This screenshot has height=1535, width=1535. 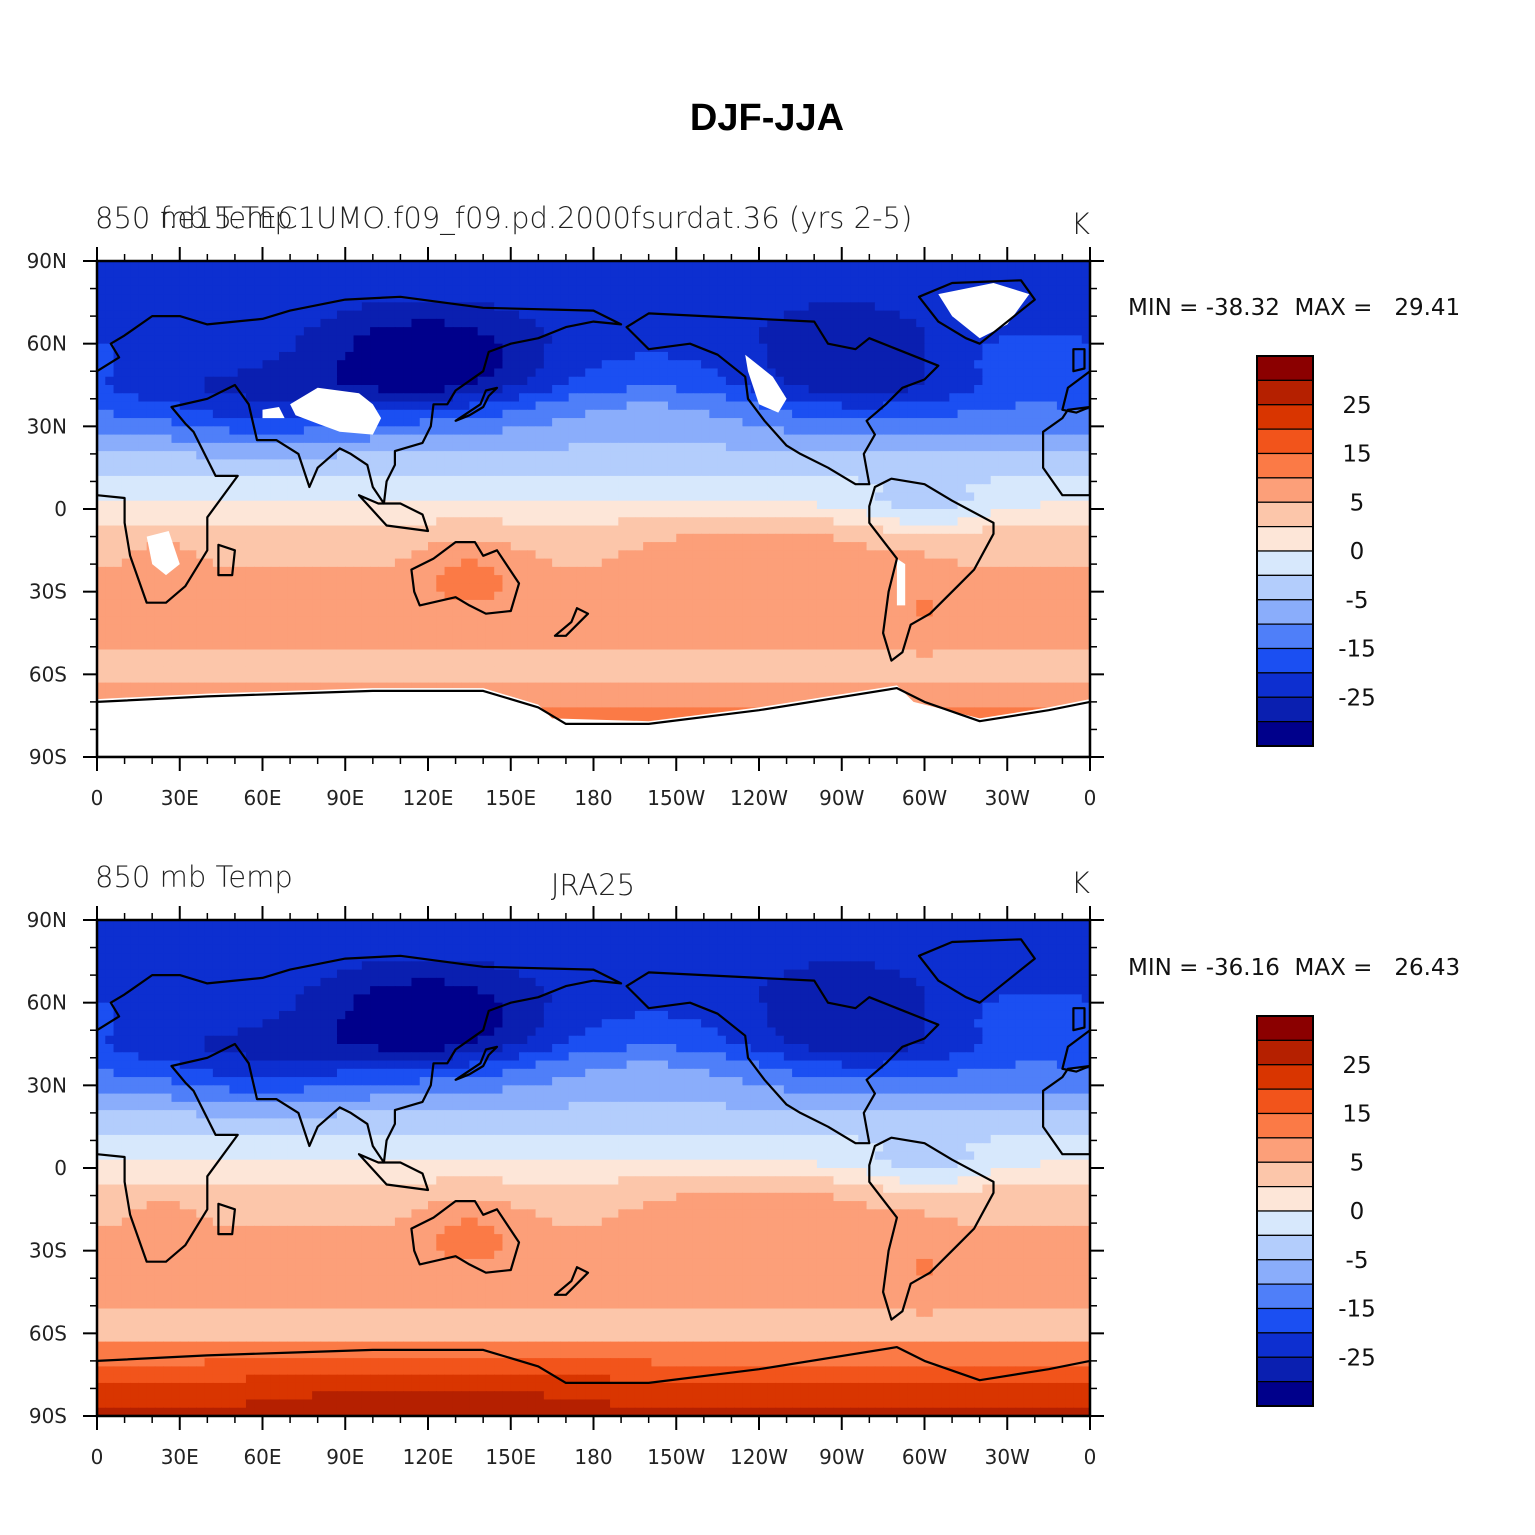 I want to click on lat-tick-label: 60N, so click(x=47, y=1003).